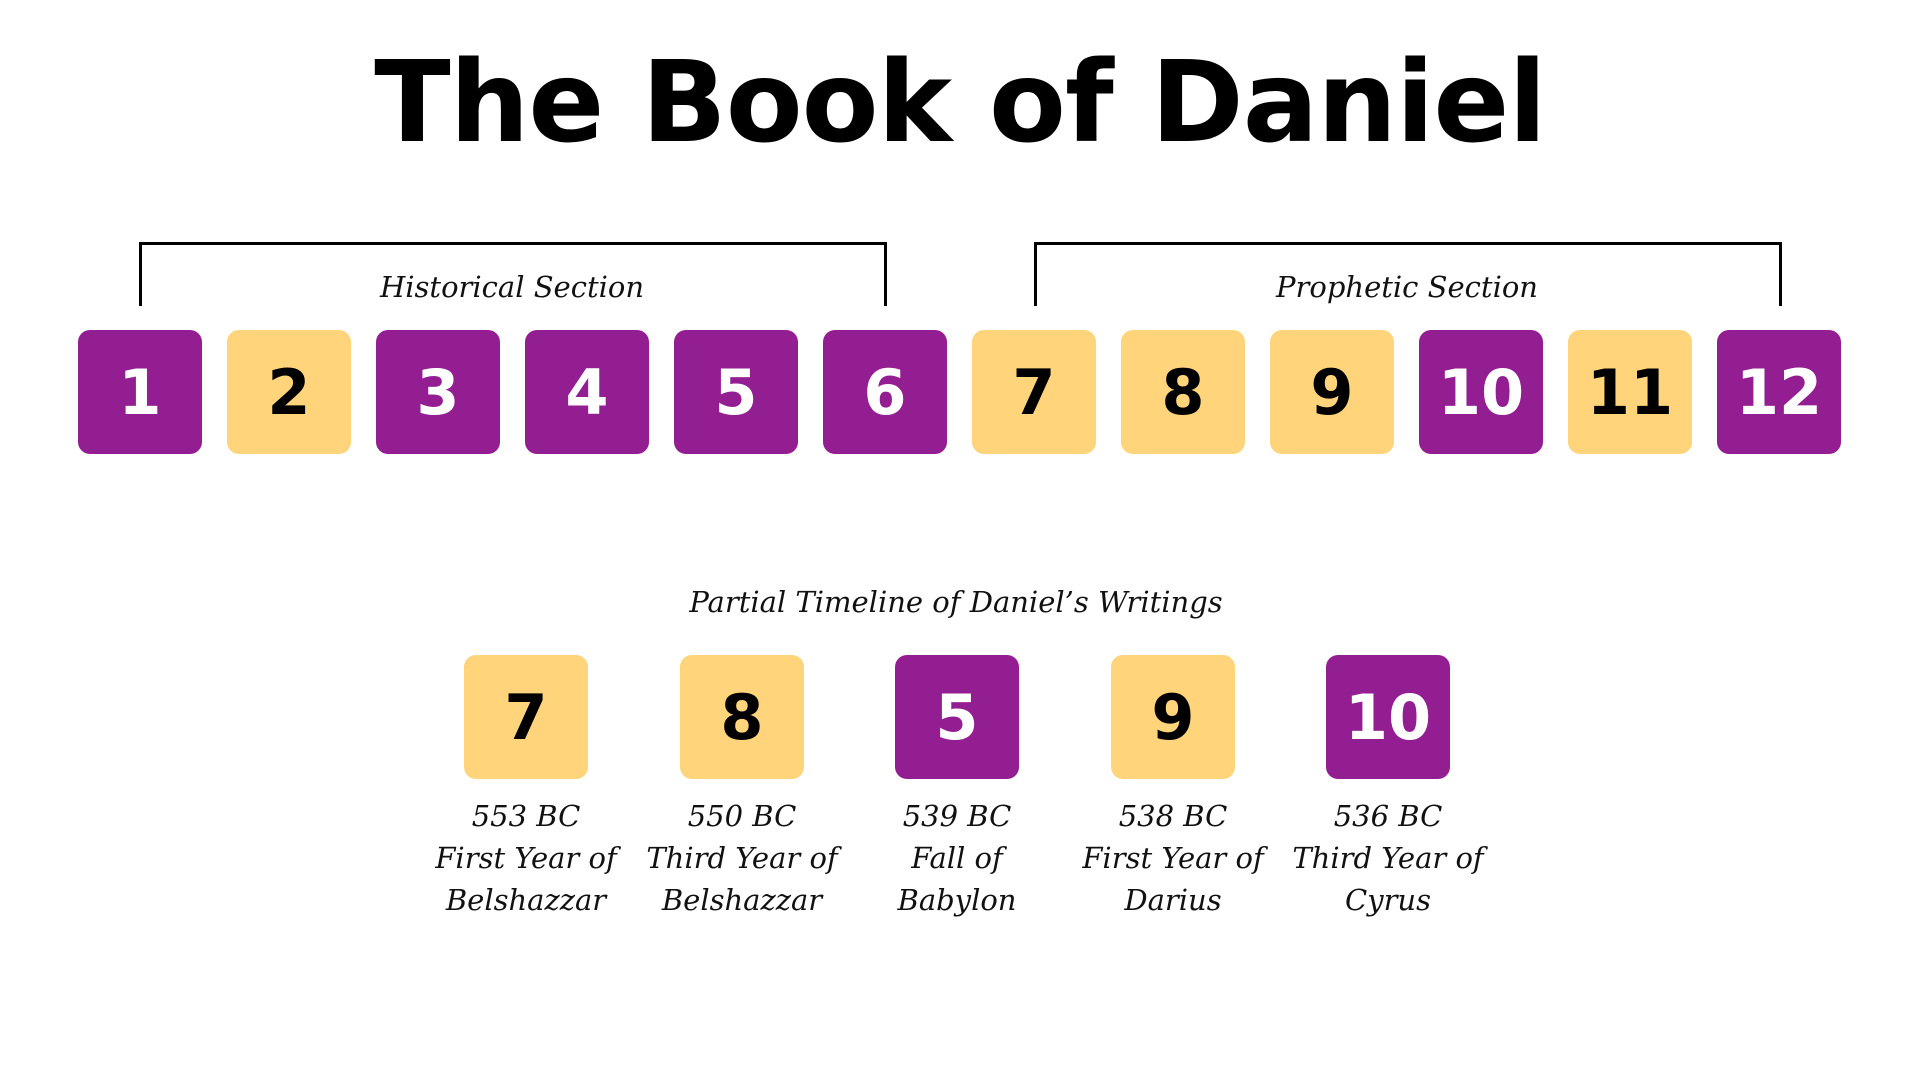  Describe the element at coordinates (1173, 816) in the screenshot. I see `timeline-date: 538 BC` at that location.